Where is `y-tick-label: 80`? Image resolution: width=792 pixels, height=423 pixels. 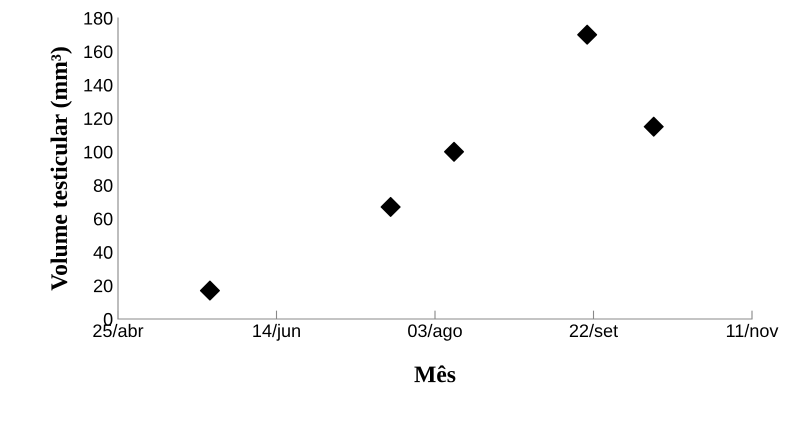 y-tick-label: 80 is located at coordinates (103, 185).